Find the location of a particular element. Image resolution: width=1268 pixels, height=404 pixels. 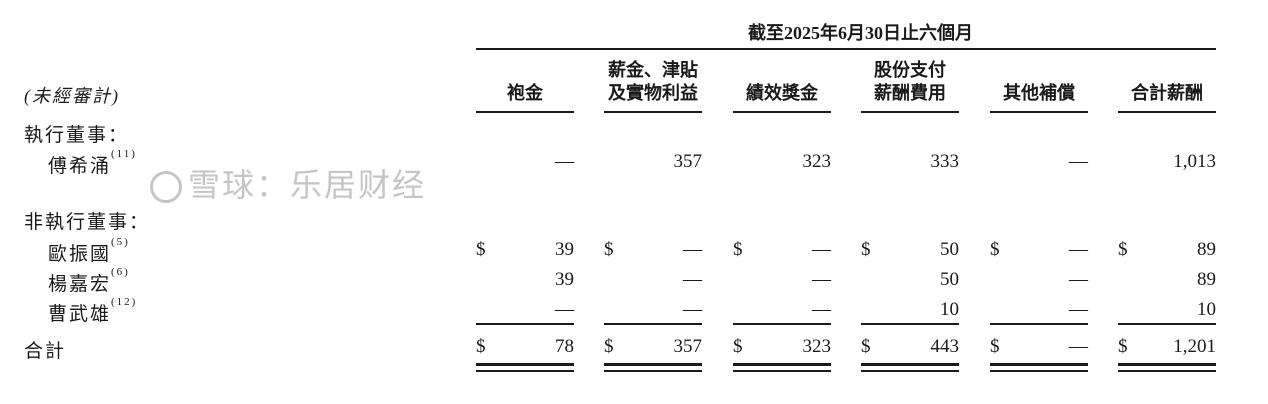

column-header-line: 薪金、津貼 is located at coordinates (653, 70).